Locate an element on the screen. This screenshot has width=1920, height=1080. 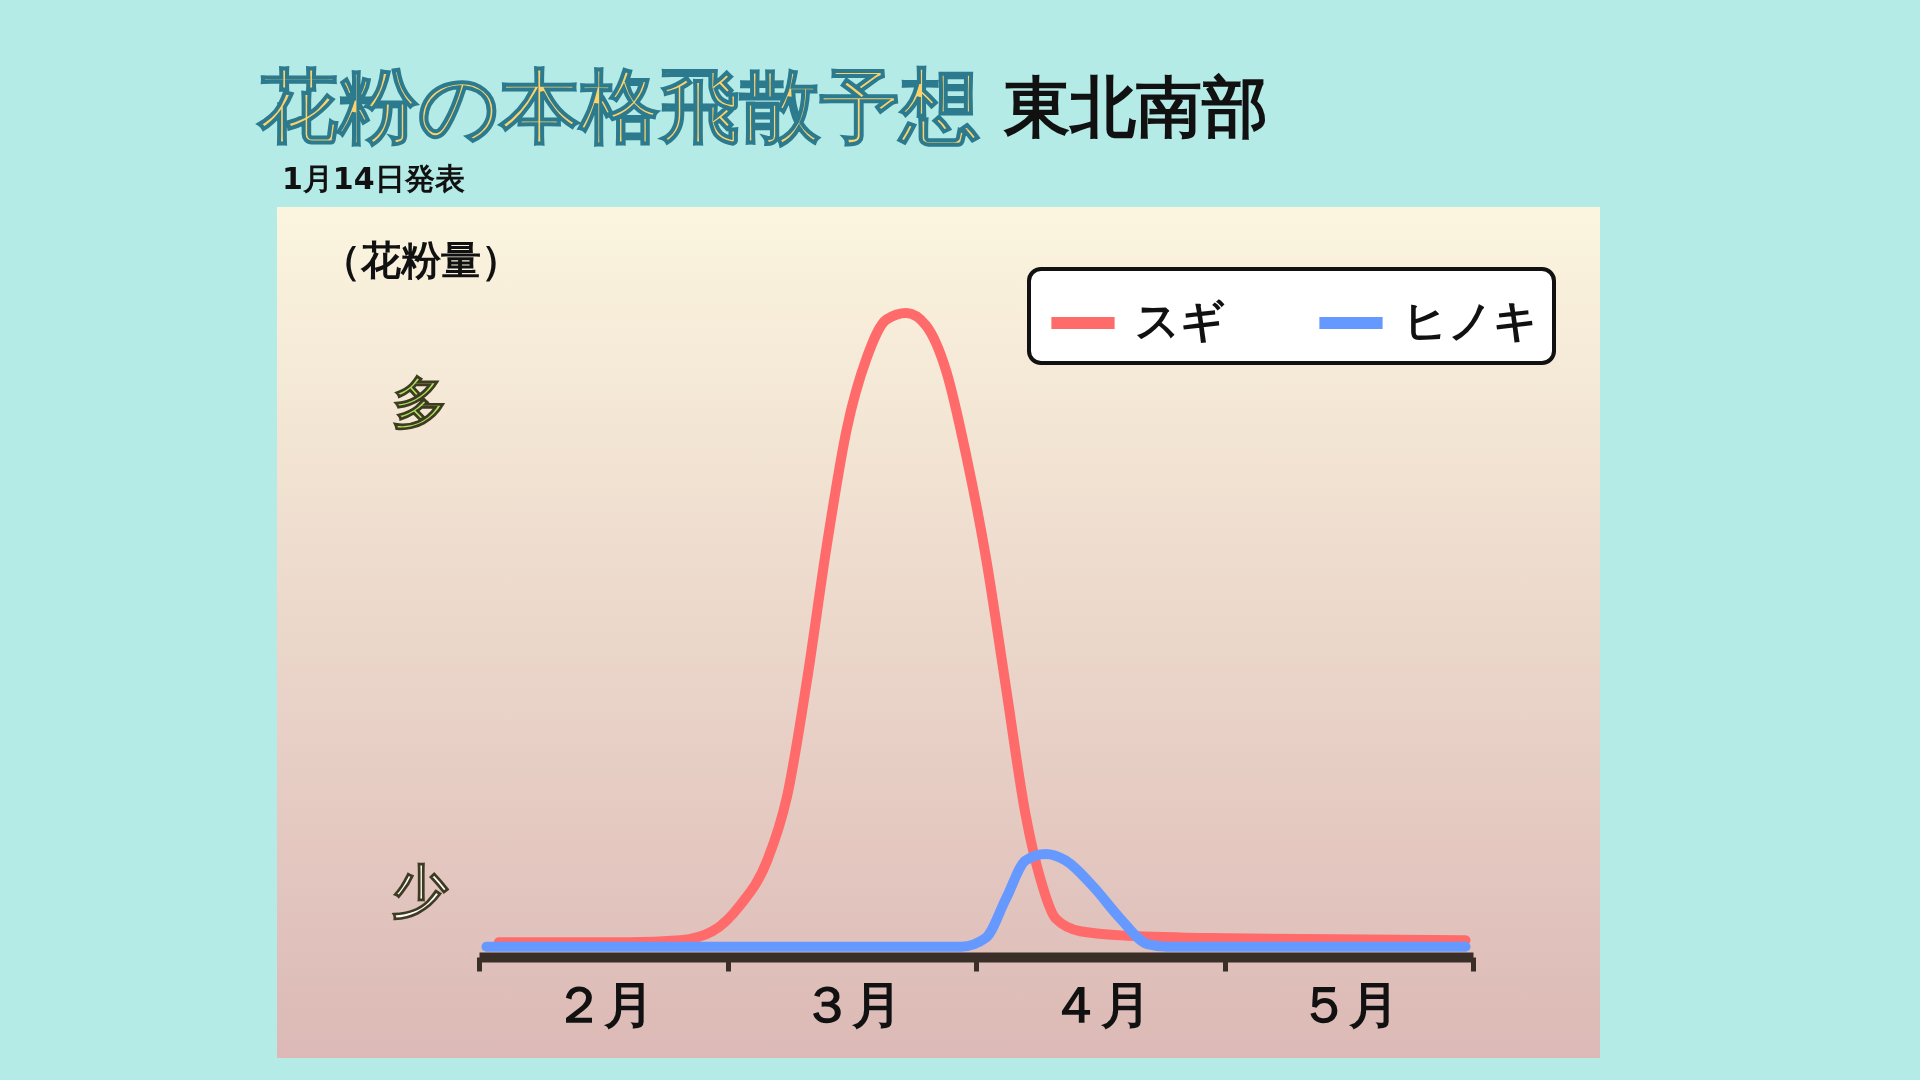
text: 1月14日発表 is located at coordinates (373, 178).